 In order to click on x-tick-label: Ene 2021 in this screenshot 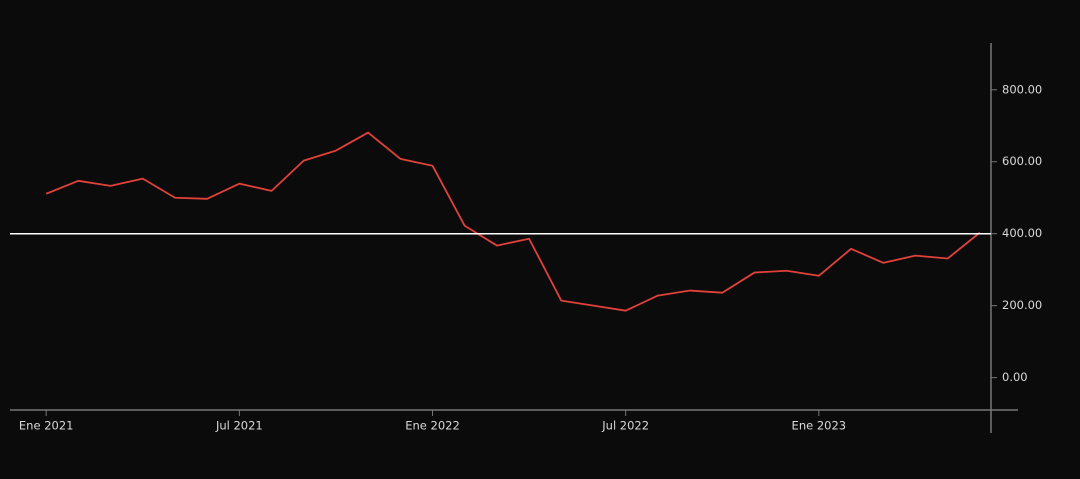, I will do `click(46, 426)`.